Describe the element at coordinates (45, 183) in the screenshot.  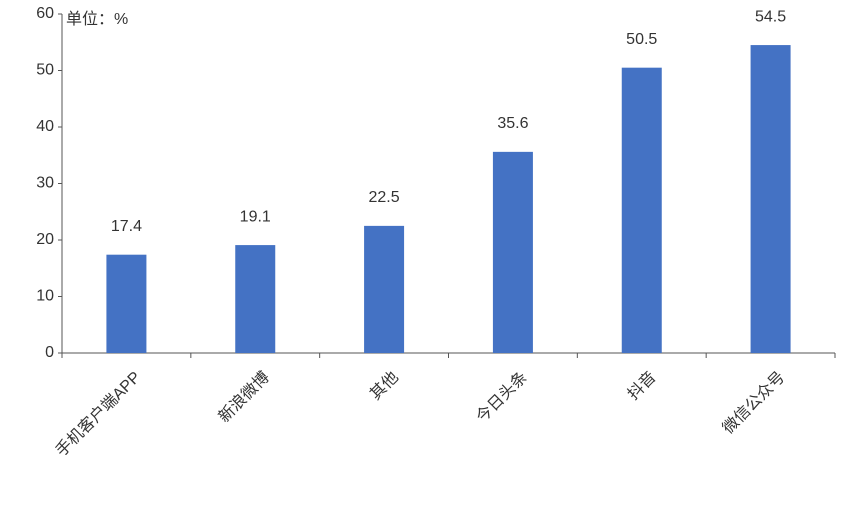
I see `y-tick-label: 30` at that location.